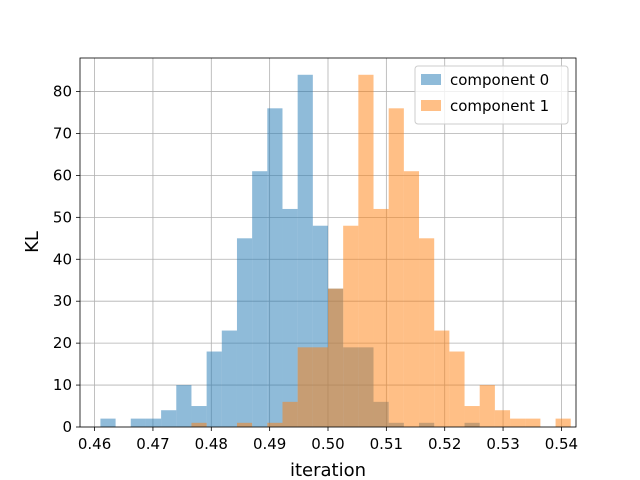  Describe the element at coordinates (386, 444) in the screenshot. I see `x-tick-label: 0.51` at that location.